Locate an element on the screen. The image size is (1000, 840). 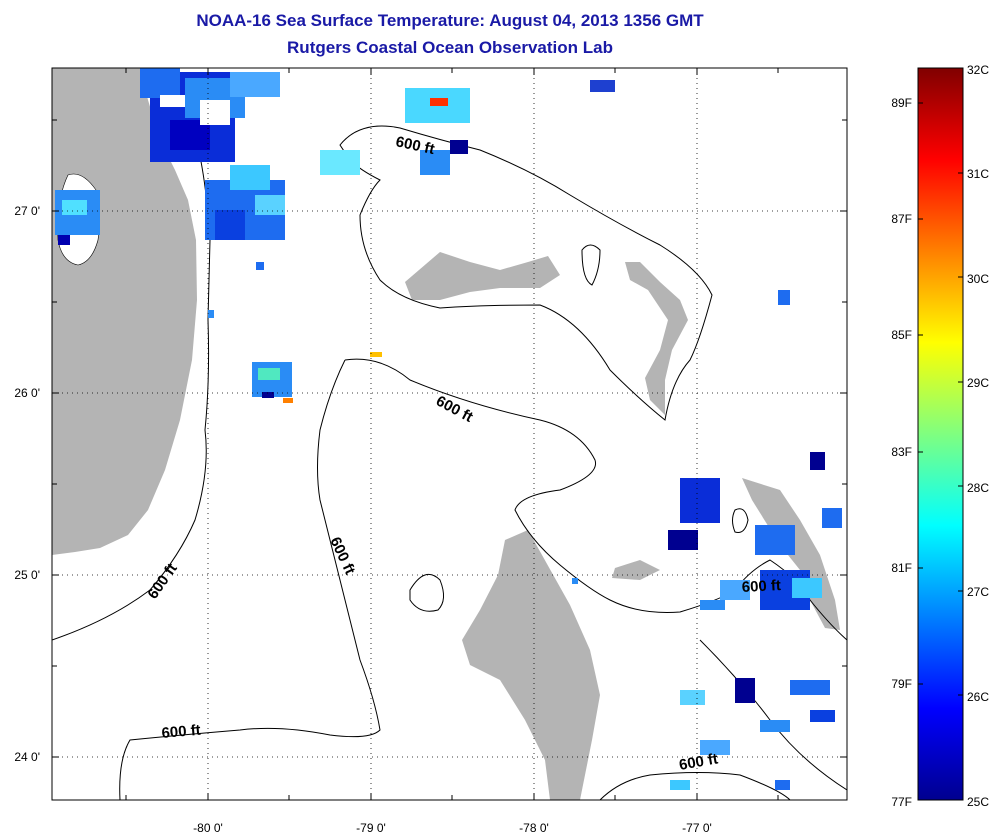
colorbar-fahrenheit-label: 83F is located at coordinates (901, 452).